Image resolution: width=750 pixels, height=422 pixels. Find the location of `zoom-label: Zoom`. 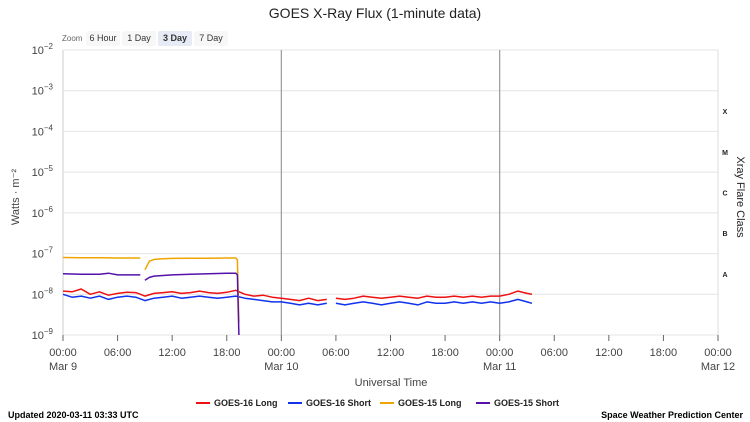

zoom-label: Zoom is located at coordinates (72, 38).